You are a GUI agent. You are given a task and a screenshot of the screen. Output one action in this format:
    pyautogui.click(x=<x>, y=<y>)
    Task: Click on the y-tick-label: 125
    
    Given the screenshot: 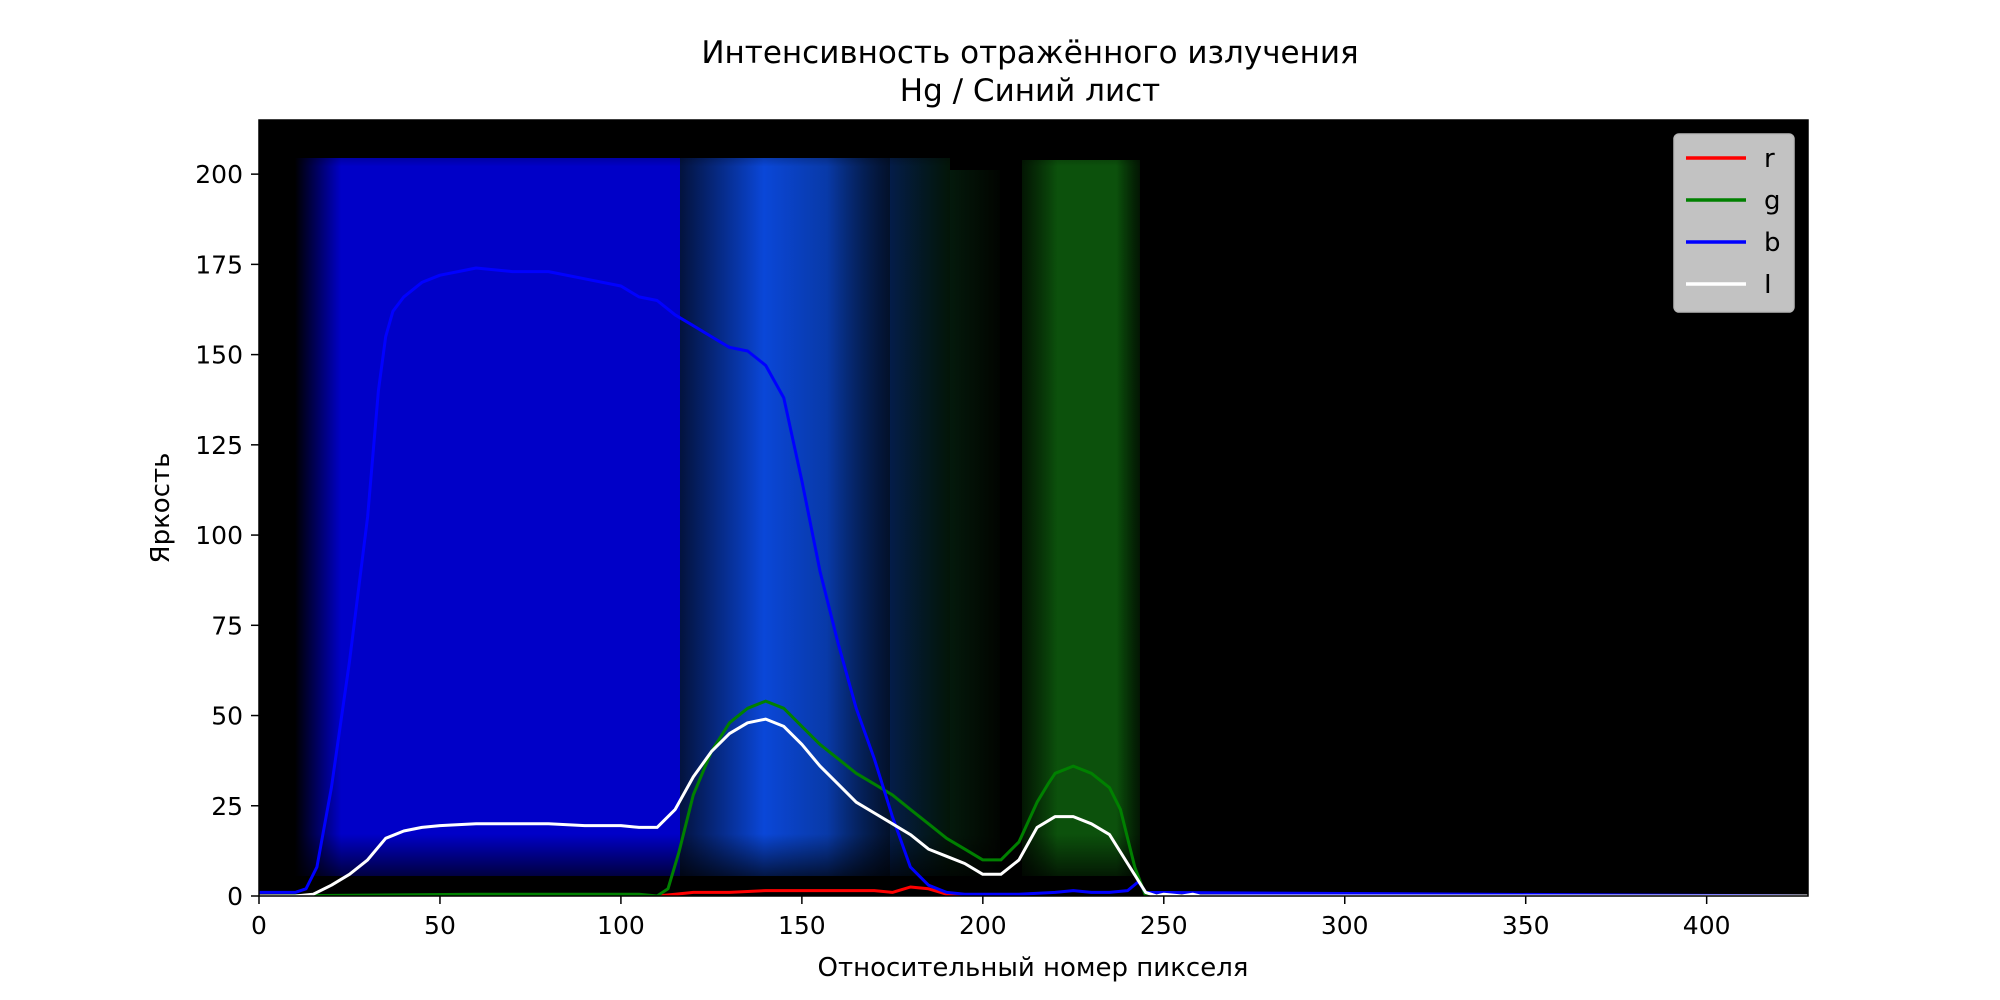 What is the action you would take?
    pyautogui.click(x=219, y=445)
    